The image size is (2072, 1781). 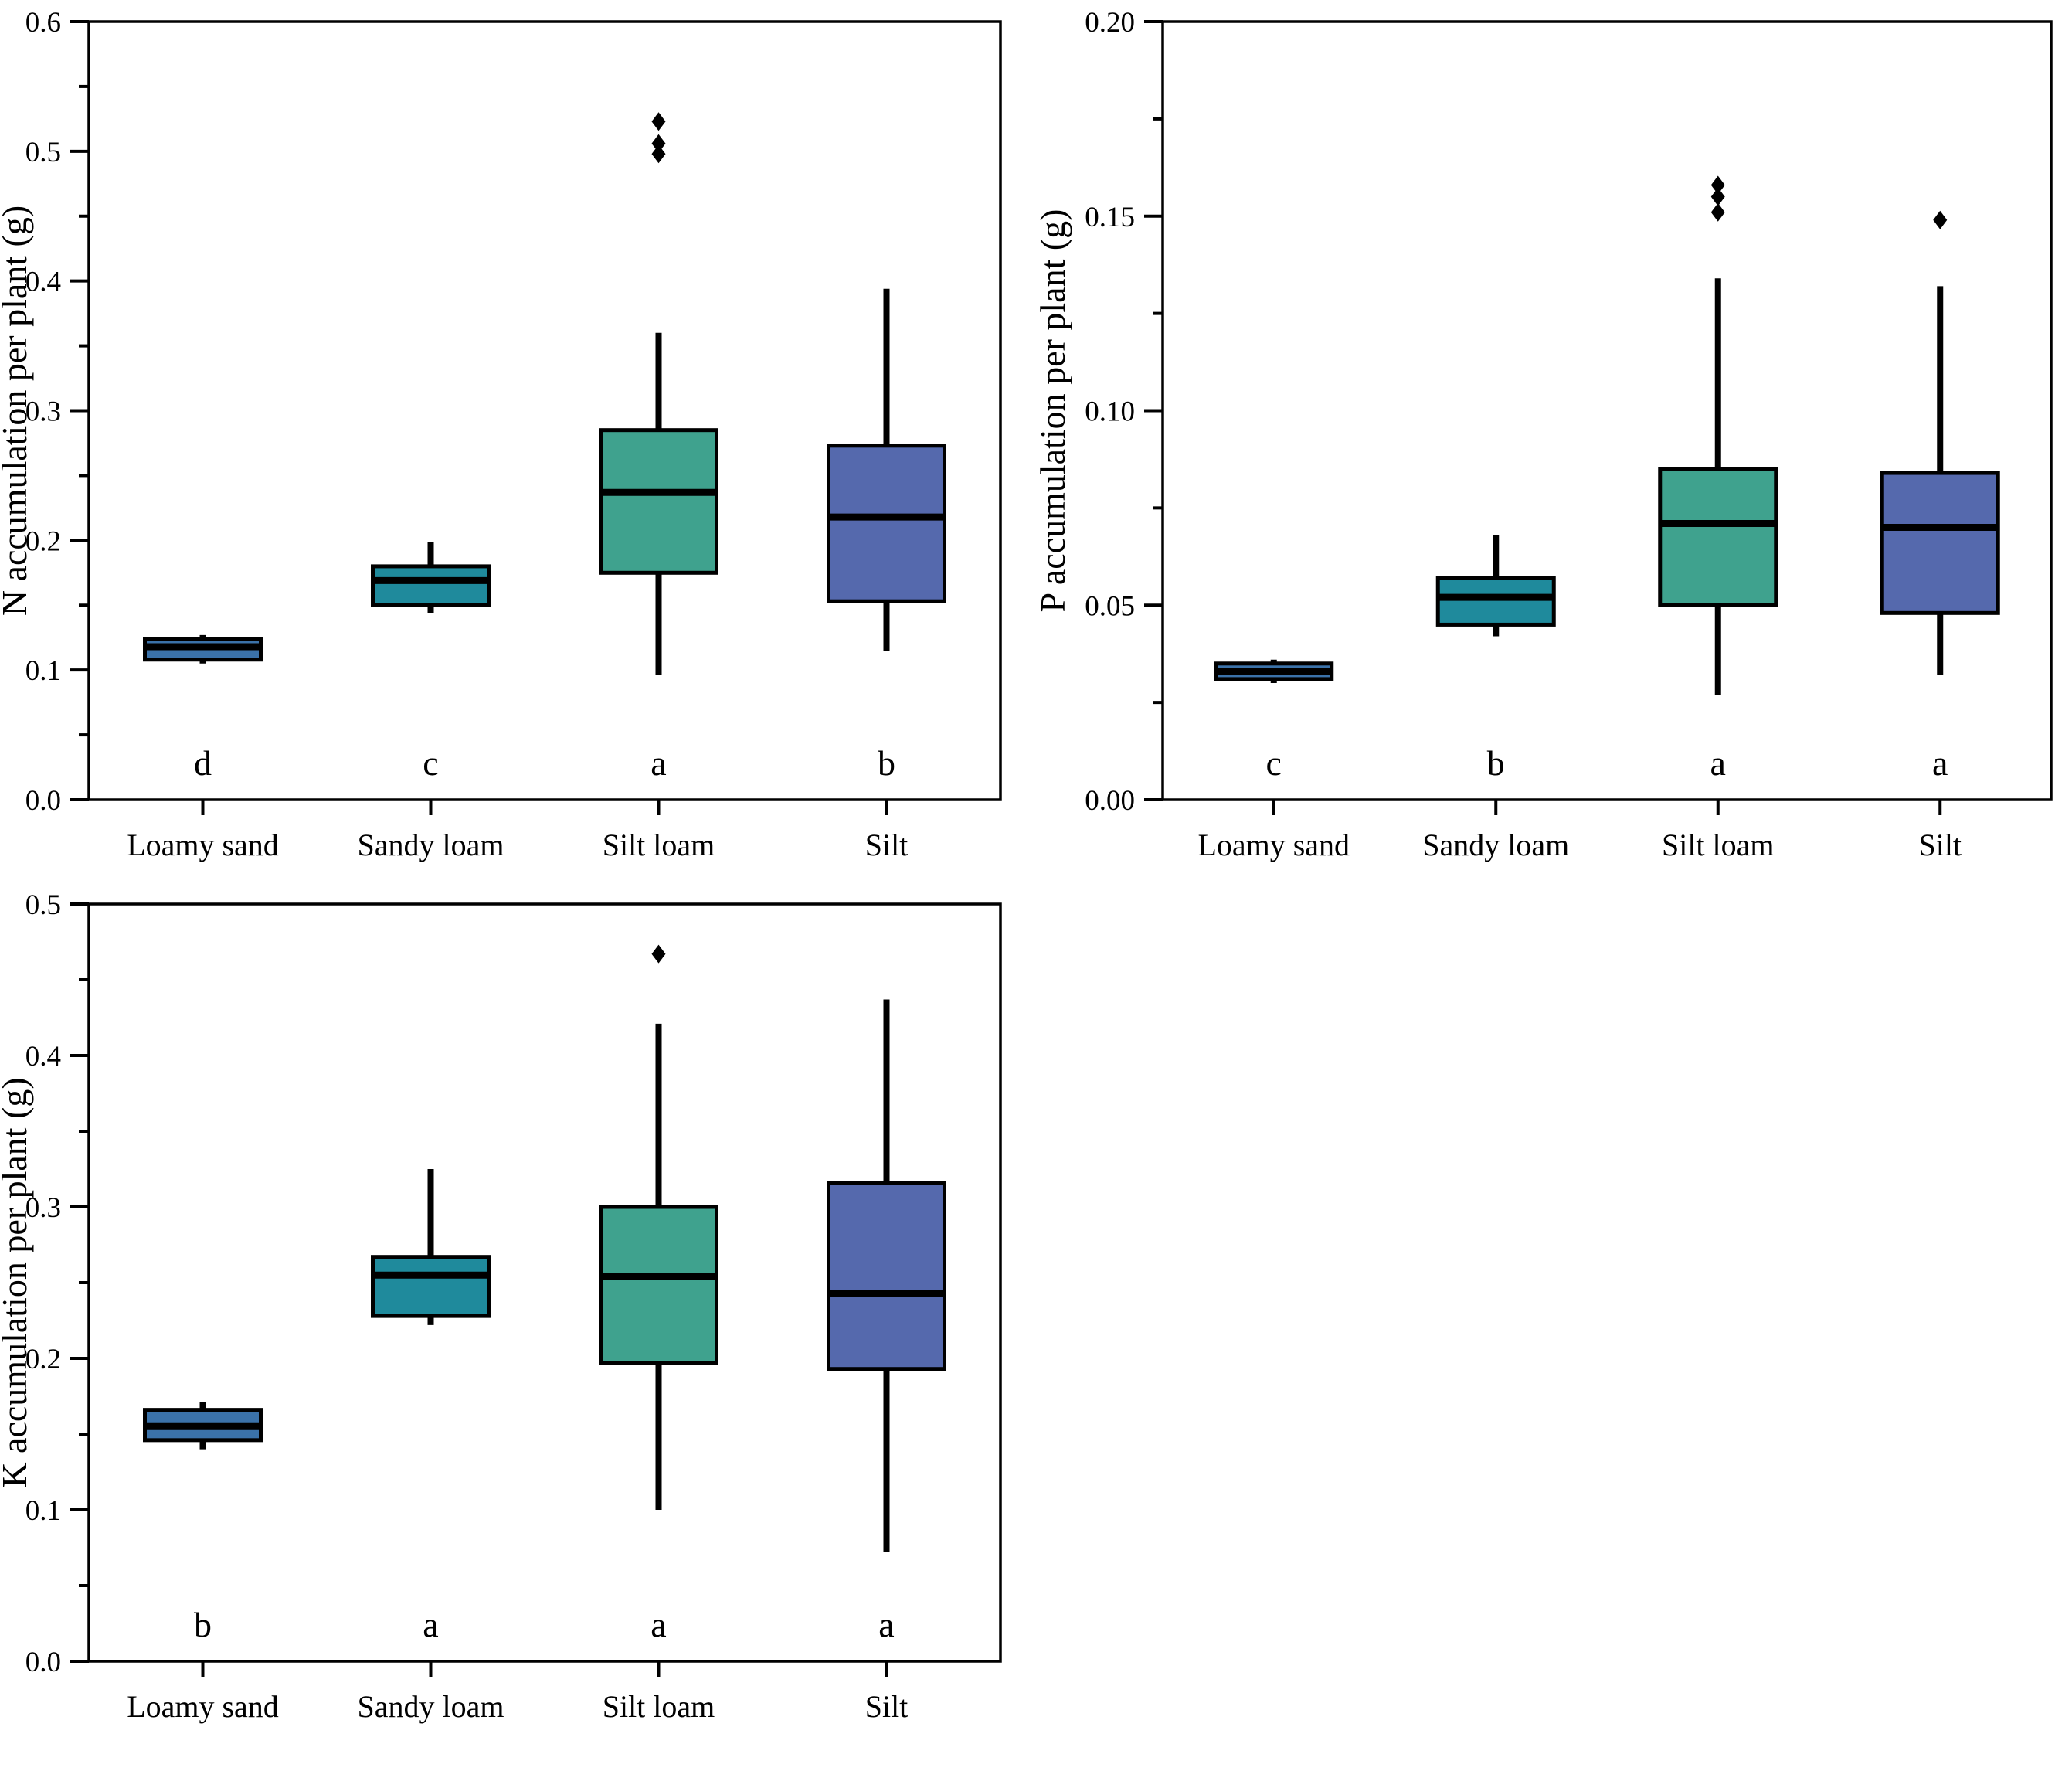 I want to click on y-axis-tick-label: 0.20, so click(x=1110, y=23).